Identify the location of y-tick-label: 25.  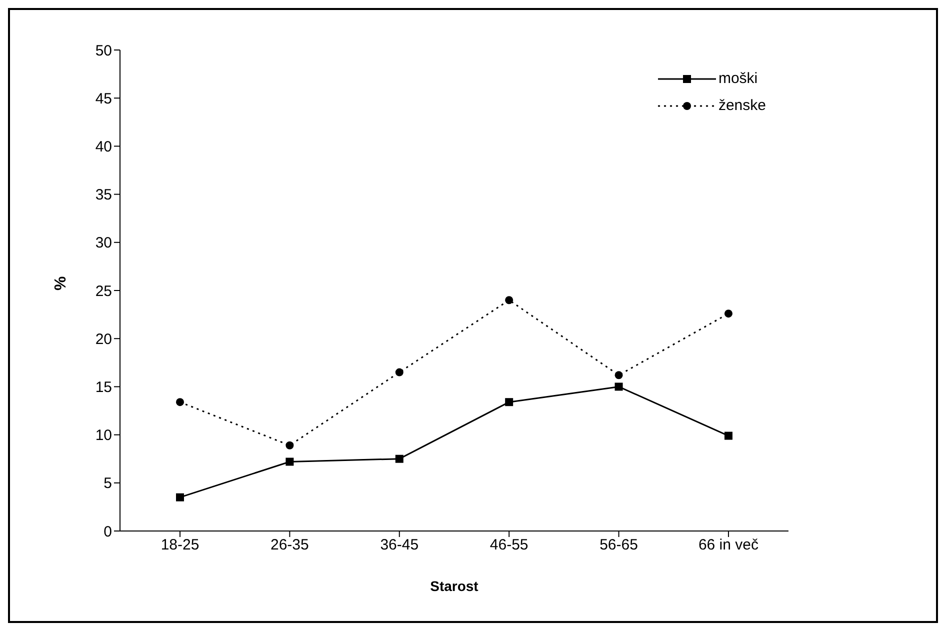
(103, 291).